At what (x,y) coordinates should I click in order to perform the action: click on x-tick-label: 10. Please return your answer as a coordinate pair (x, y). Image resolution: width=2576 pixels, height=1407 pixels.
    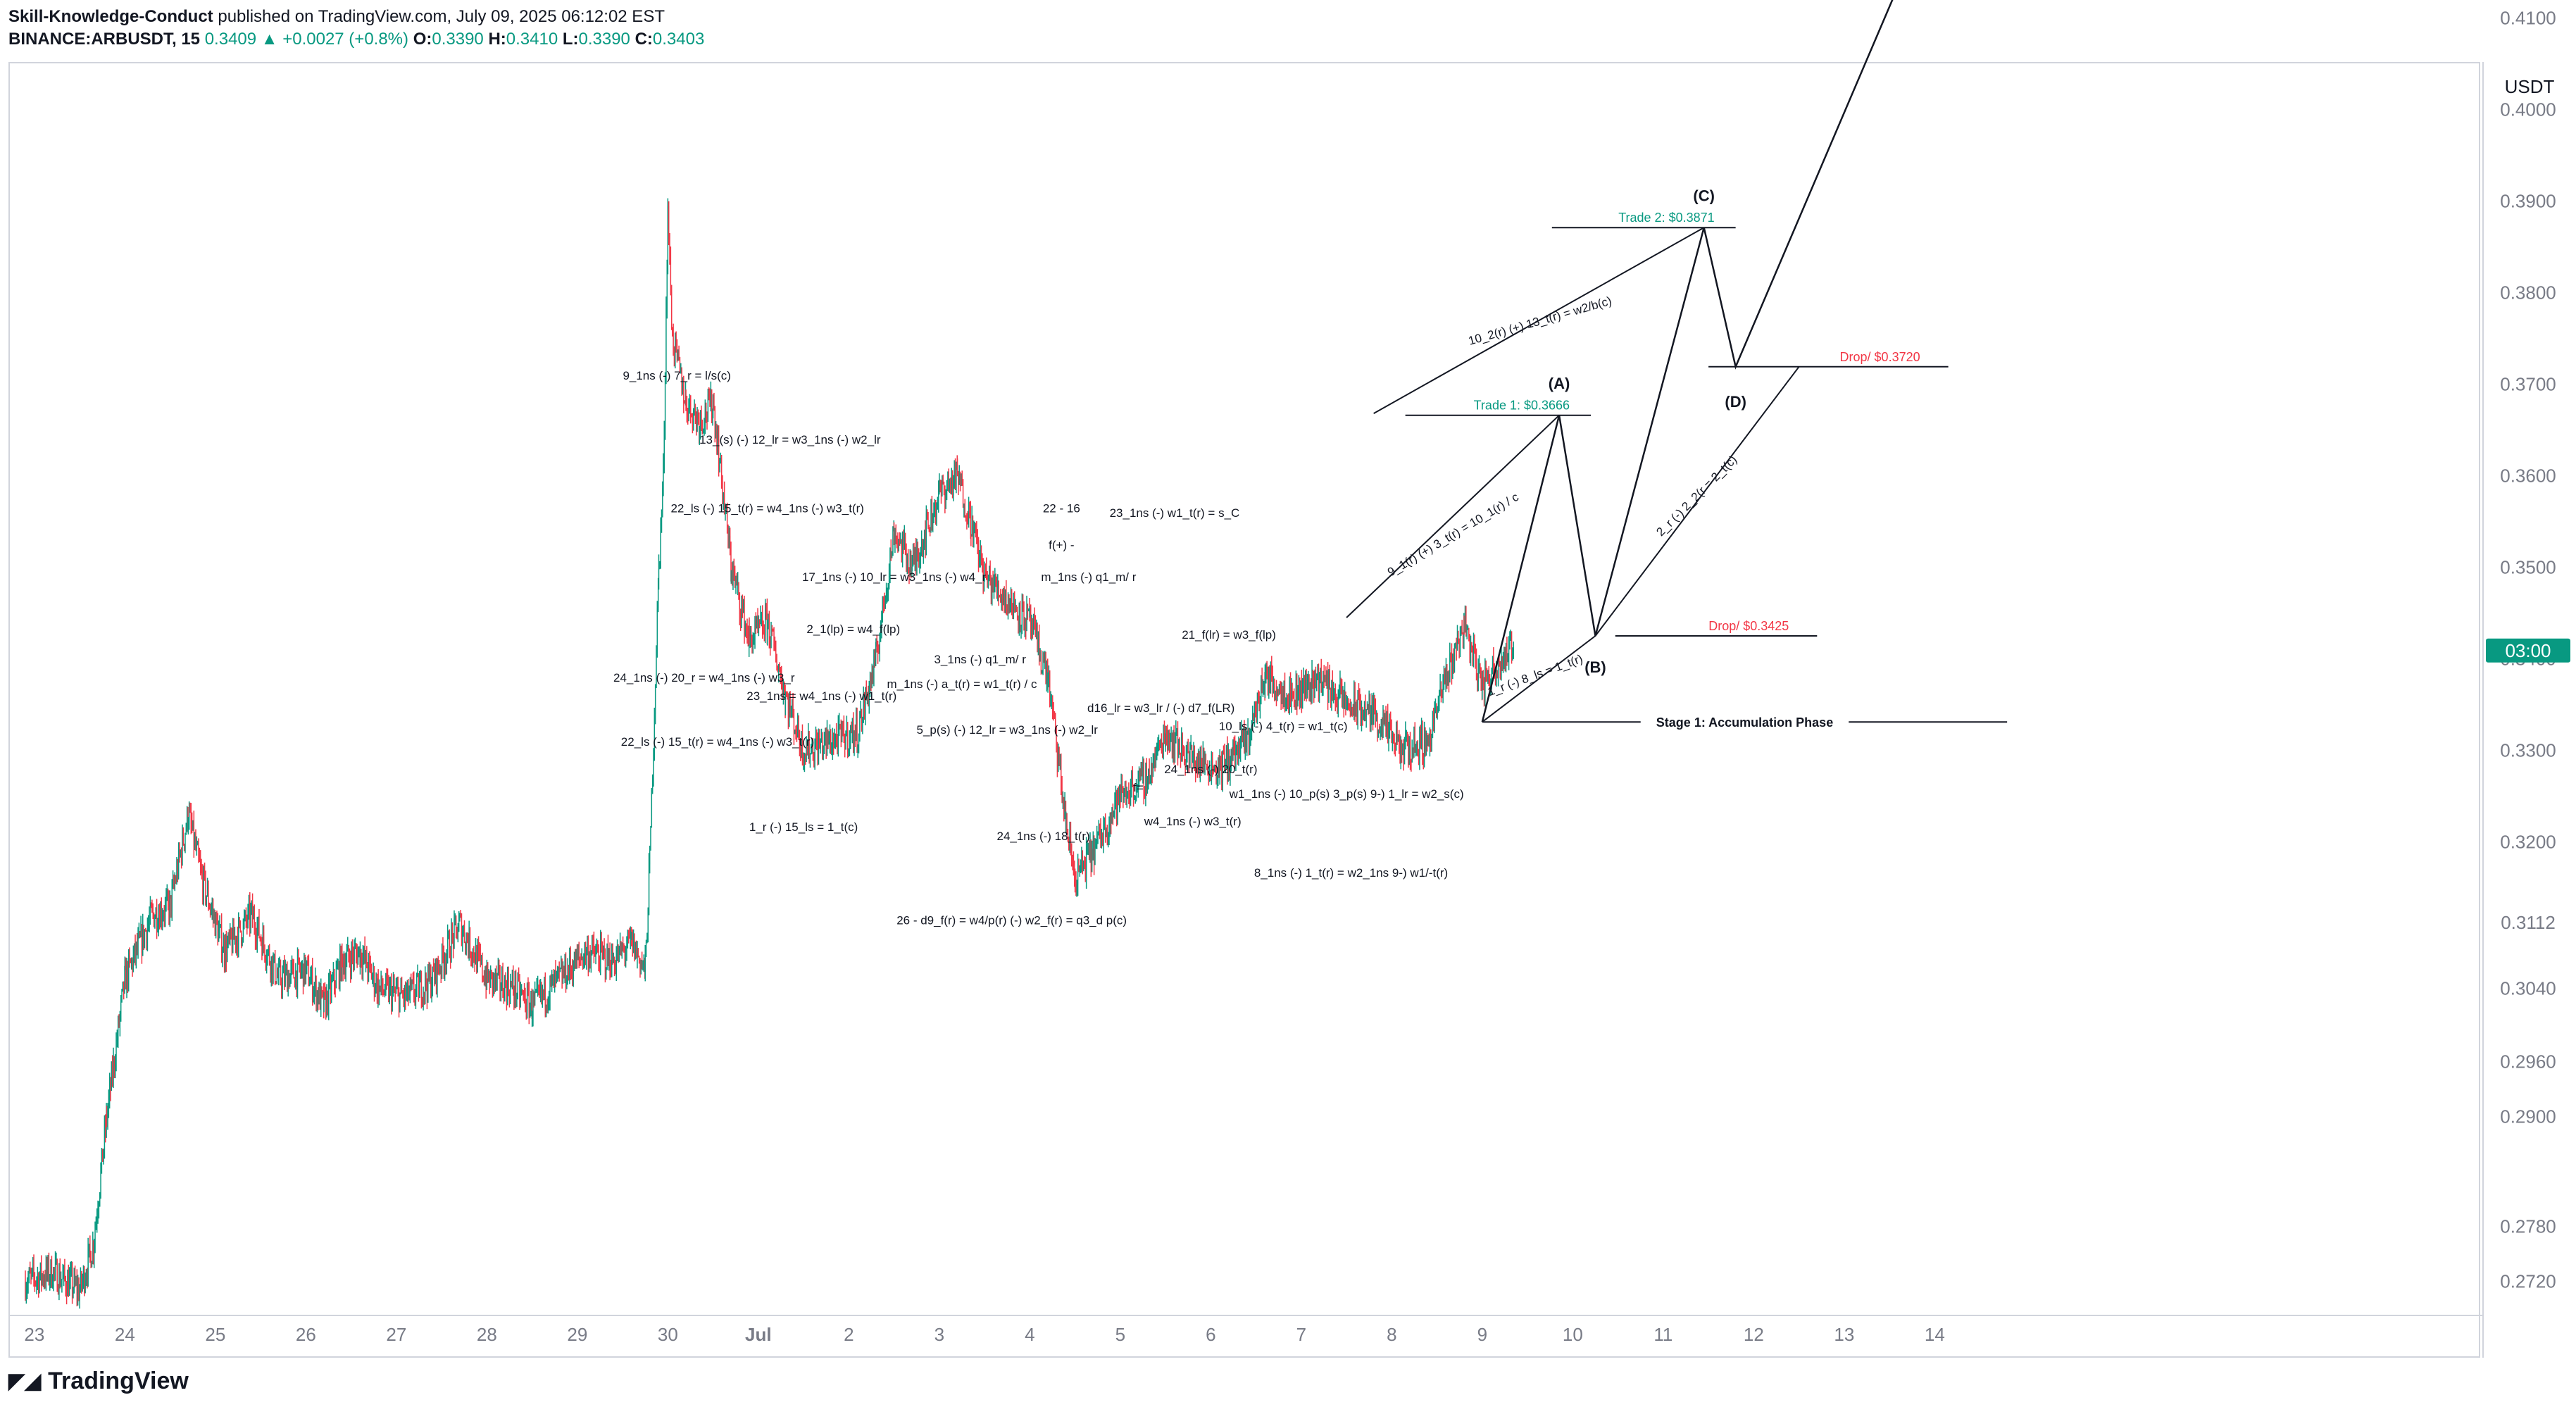
    Looking at the image, I should click on (1573, 1334).